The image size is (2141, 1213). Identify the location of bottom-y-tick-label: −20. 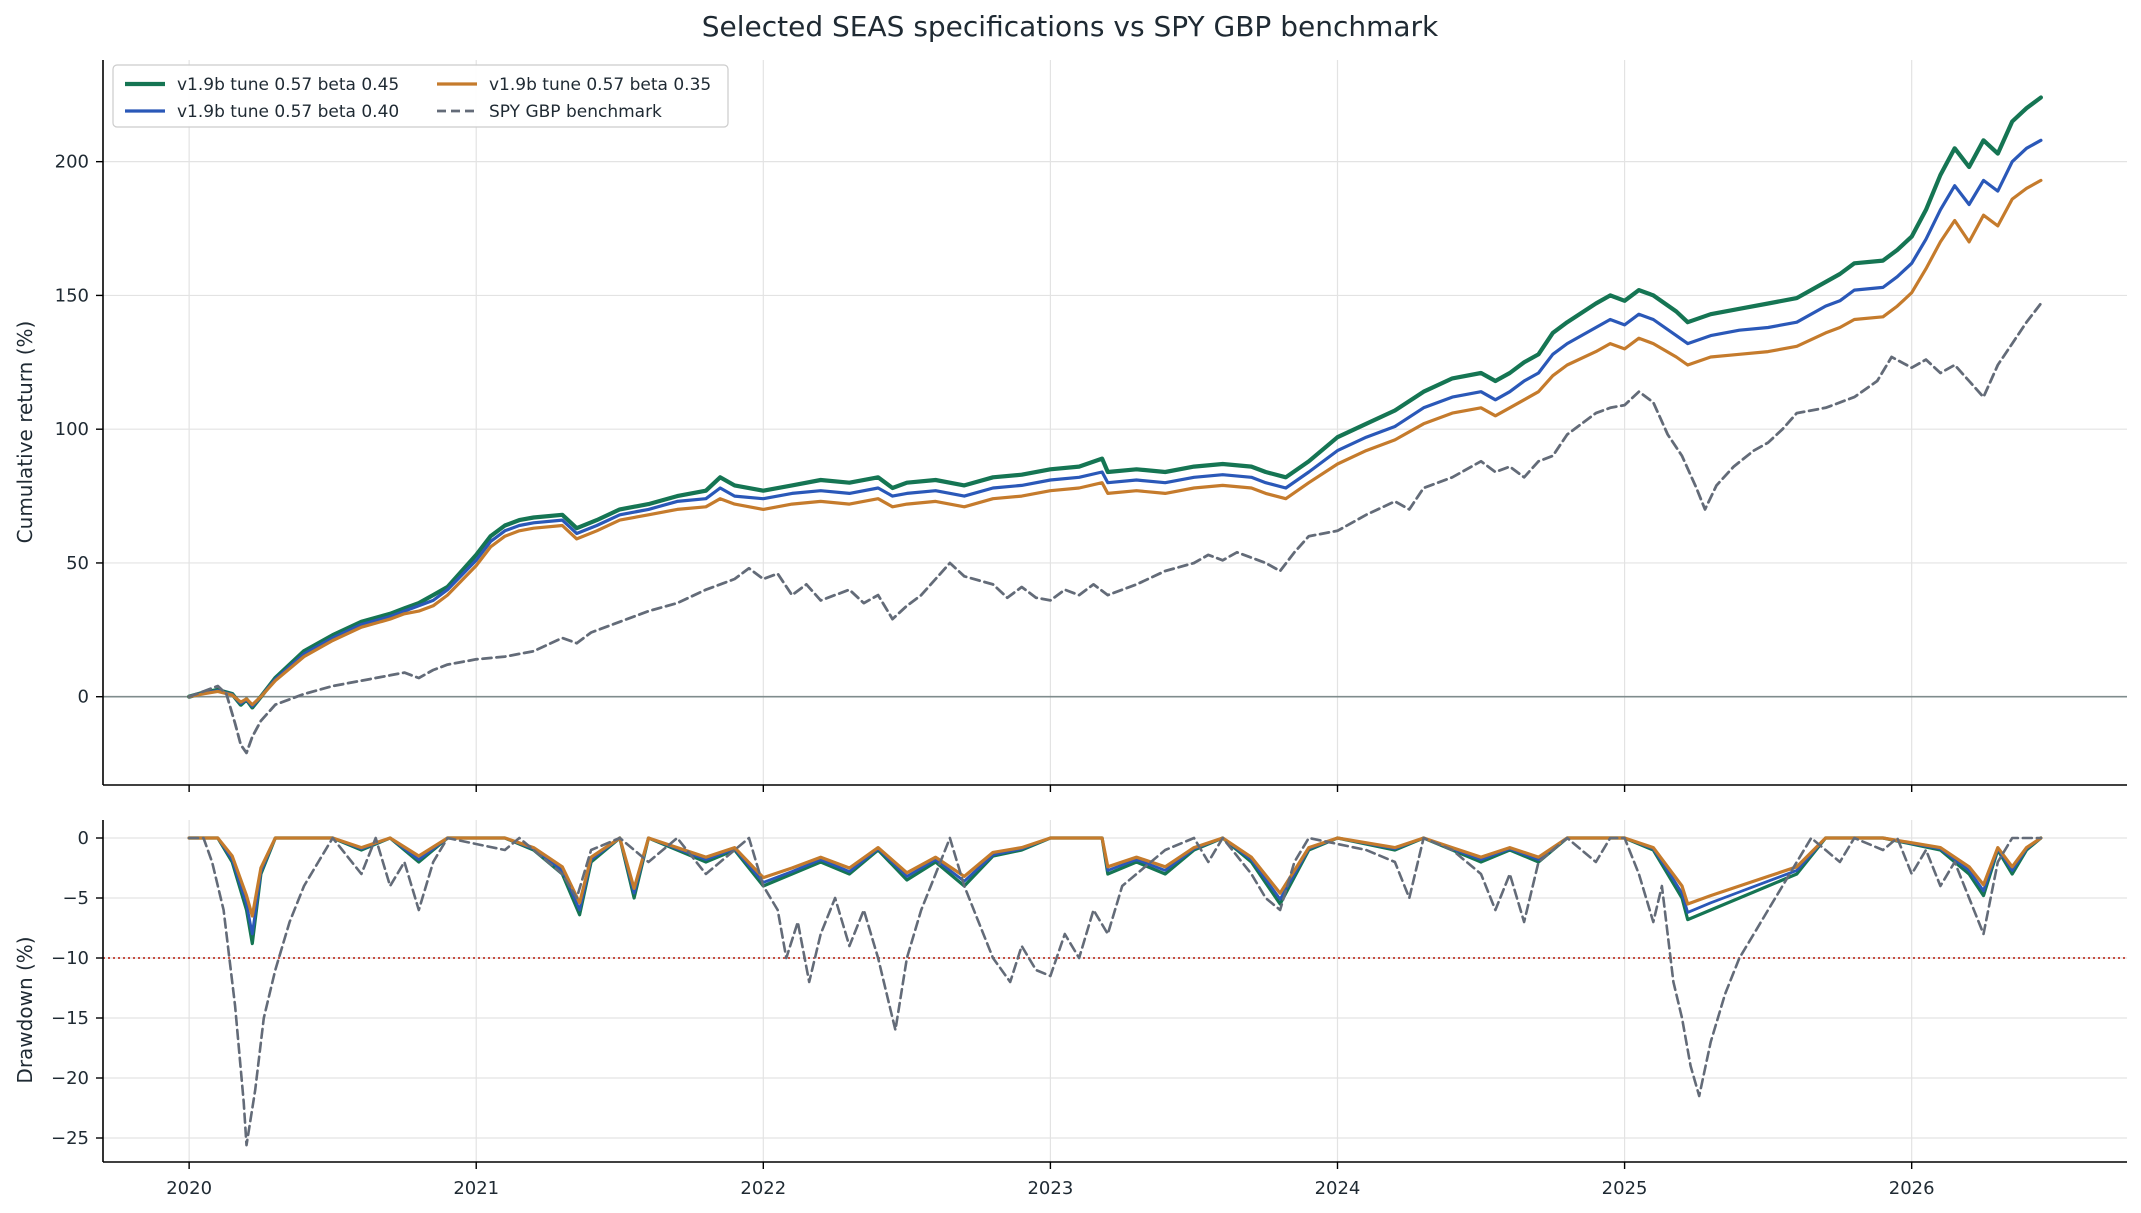
(70, 1078).